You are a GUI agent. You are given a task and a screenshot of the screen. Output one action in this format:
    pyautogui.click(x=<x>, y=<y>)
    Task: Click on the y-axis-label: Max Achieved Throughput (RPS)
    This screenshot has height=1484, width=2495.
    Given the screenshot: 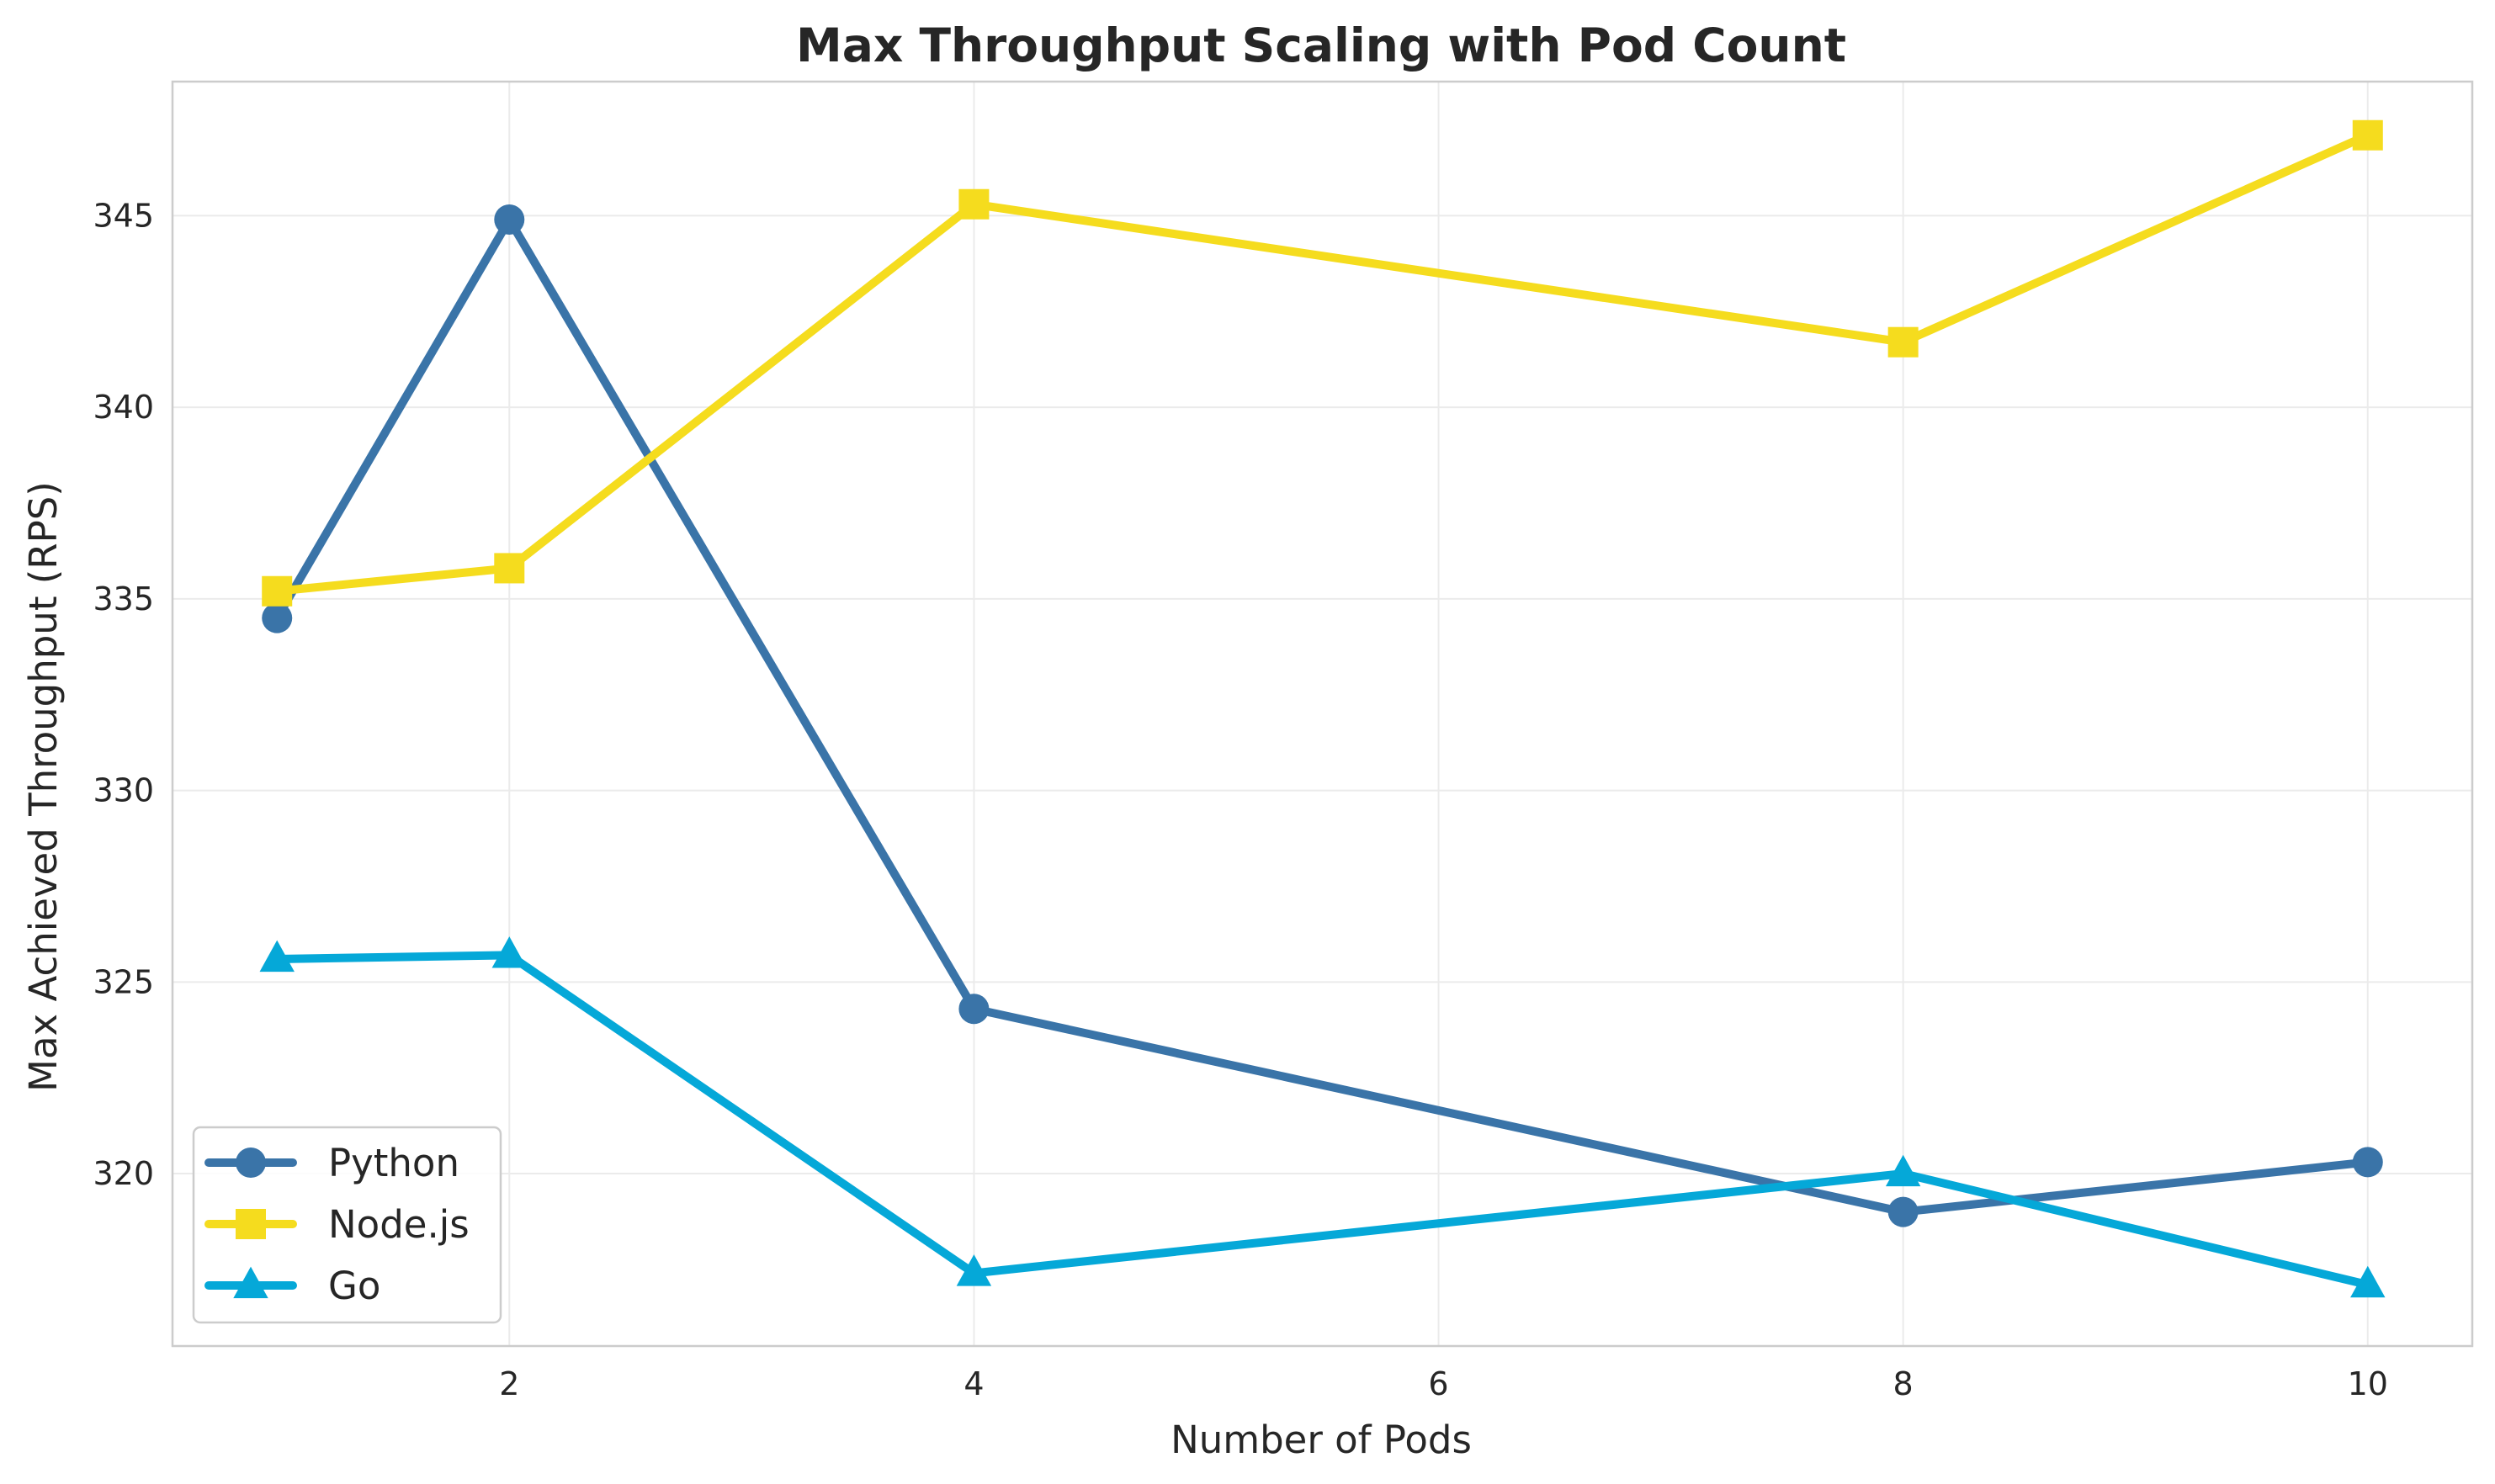 What is the action you would take?
    pyautogui.click(x=43, y=786)
    